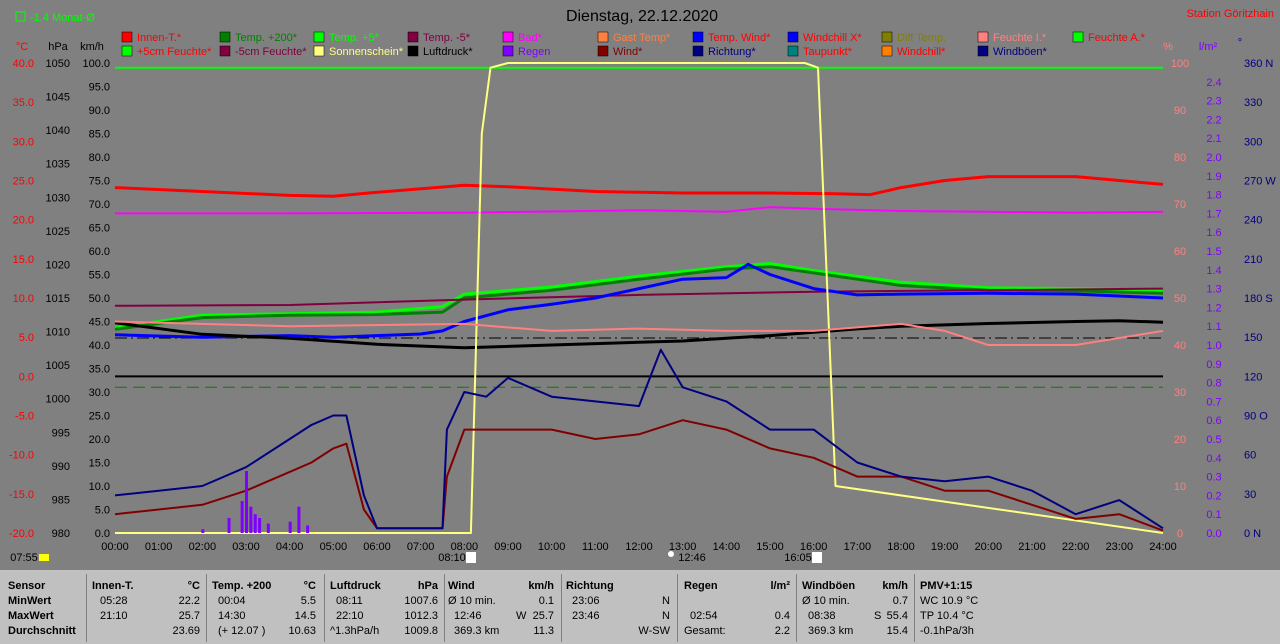 This screenshot has height=644, width=1280. What do you see at coordinates (639, 547) in the screenshot?
I see `time-tick-label: 12:00` at bounding box center [639, 547].